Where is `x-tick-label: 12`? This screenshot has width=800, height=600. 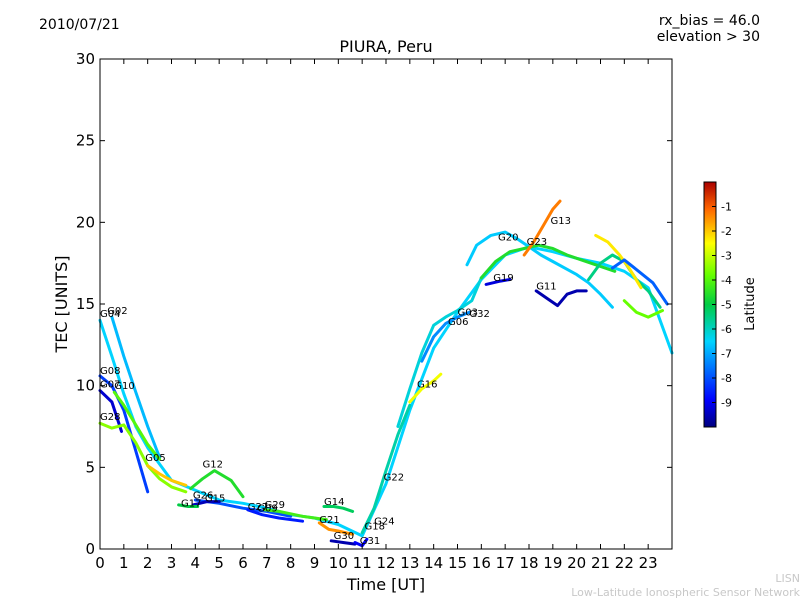 x-tick-label: 12 is located at coordinates (385, 563).